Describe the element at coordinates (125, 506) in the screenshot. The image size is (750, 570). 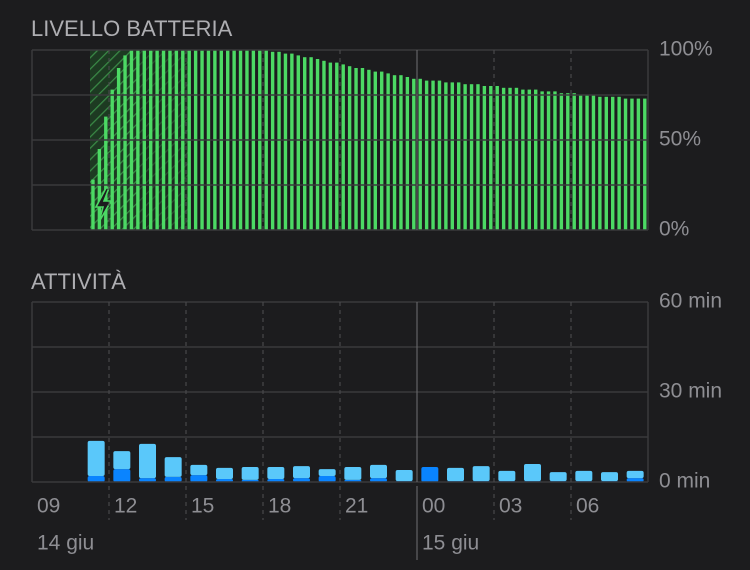
I see `x-tick-label: 12` at that location.